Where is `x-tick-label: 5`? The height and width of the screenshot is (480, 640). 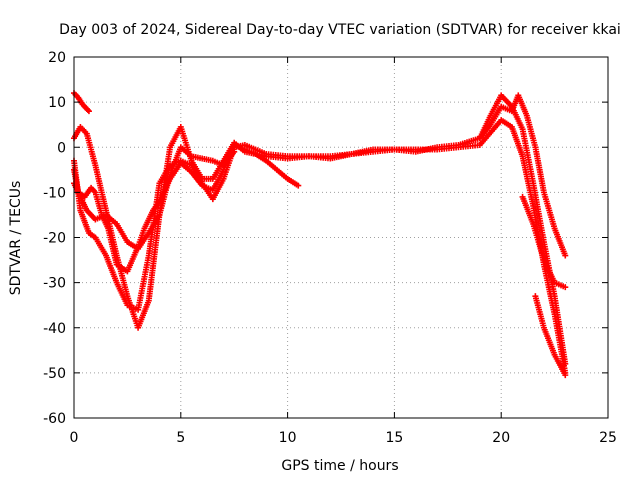 x-tick-label: 5 is located at coordinates (180, 438).